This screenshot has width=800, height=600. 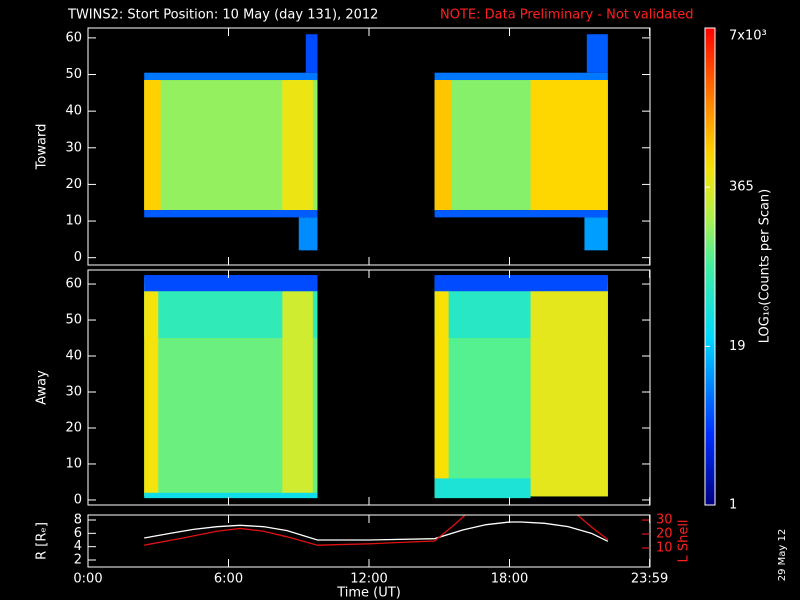 I want to click on y2-tick-label: 30, so click(x=664, y=520).